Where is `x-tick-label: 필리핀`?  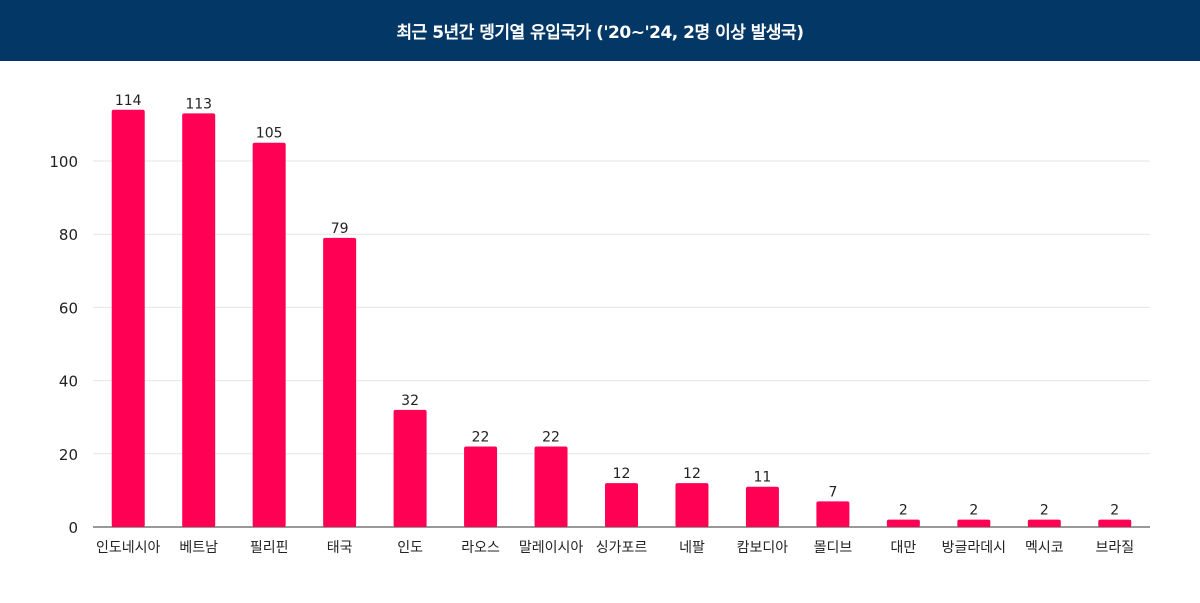 x-tick-label: 필리핀 is located at coordinates (269, 548).